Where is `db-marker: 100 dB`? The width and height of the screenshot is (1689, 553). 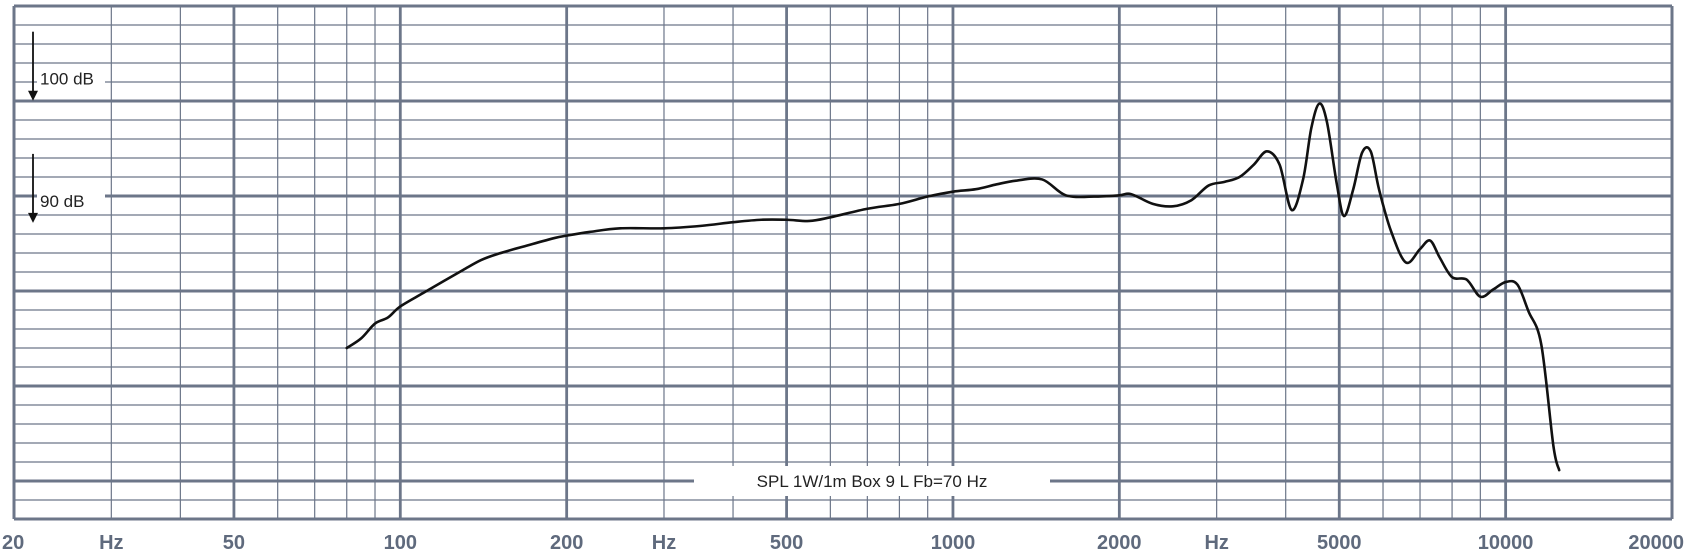
db-marker: 100 dB is located at coordinates (66, 66).